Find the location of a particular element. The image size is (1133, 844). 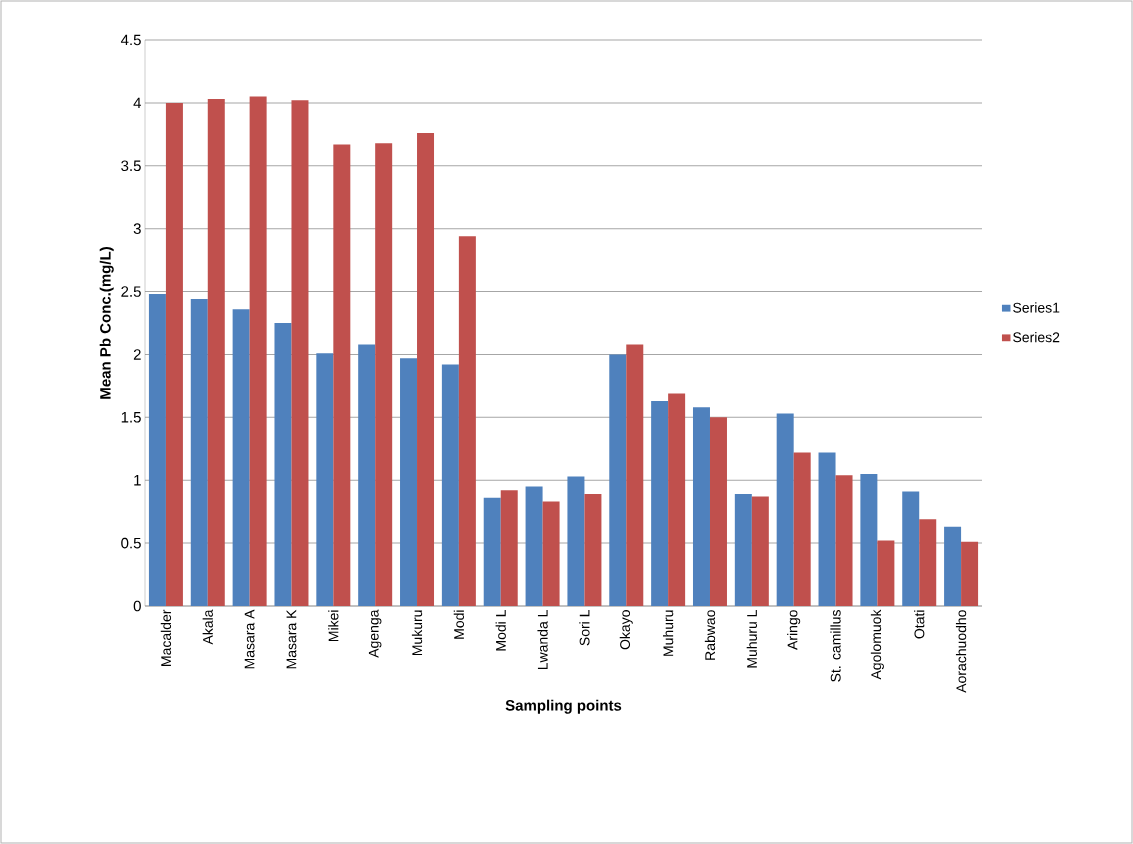

legend-label: Series1 is located at coordinates (1036, 307).